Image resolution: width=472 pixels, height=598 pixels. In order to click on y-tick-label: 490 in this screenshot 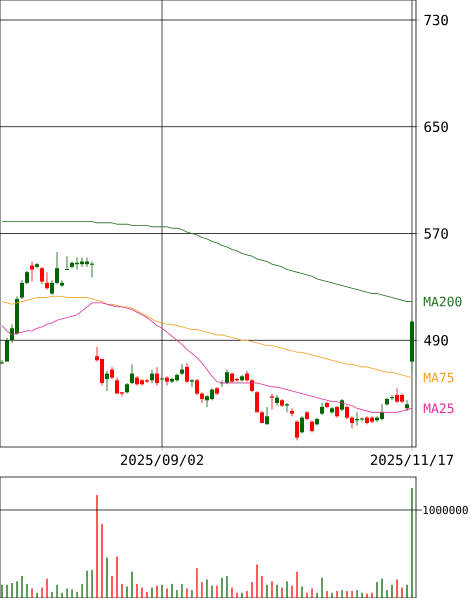, I will do `click(436, 340)`.